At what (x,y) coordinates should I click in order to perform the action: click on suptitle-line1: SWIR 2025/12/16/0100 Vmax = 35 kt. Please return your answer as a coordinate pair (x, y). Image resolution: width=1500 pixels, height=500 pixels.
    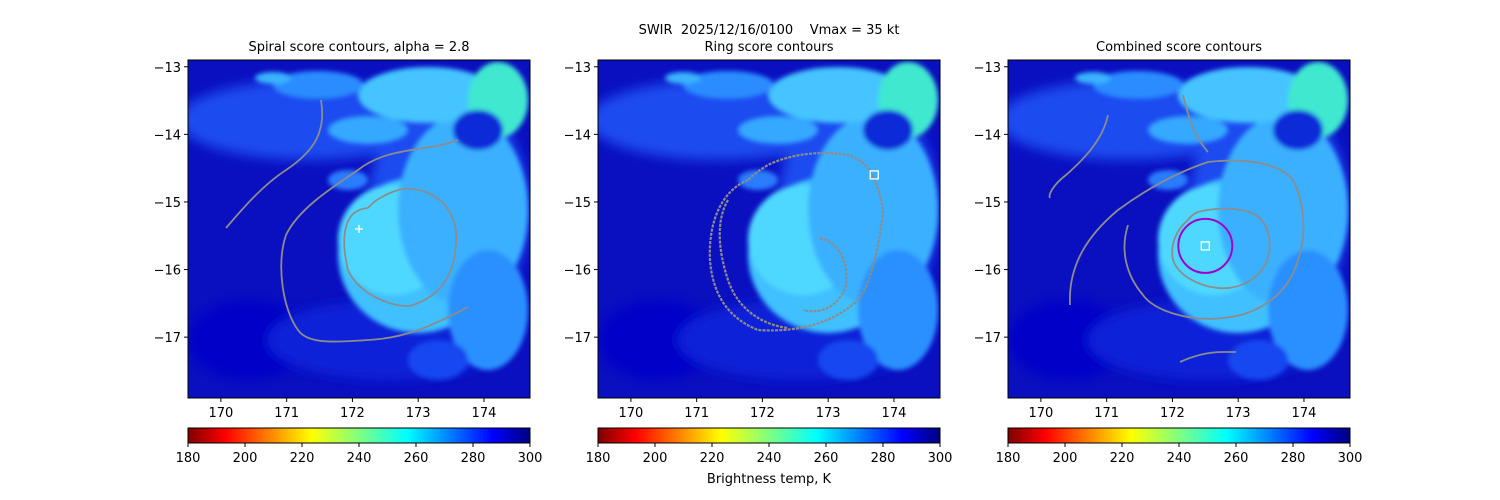
    Looking at the image, I should click on (769, 30).